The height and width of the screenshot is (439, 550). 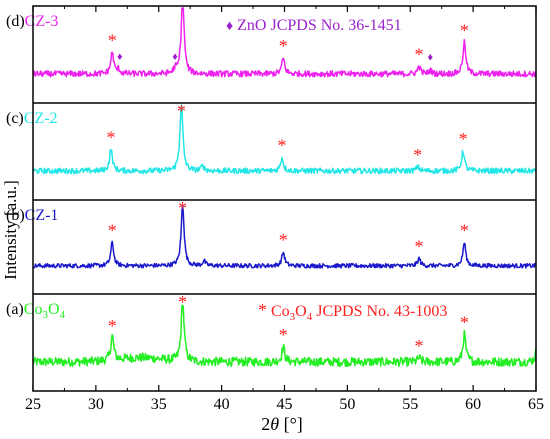 What do you see at coordinates (96, 404) in the screenshot?
I see `x-tick-label: 30` at bounding box center [96, 404].